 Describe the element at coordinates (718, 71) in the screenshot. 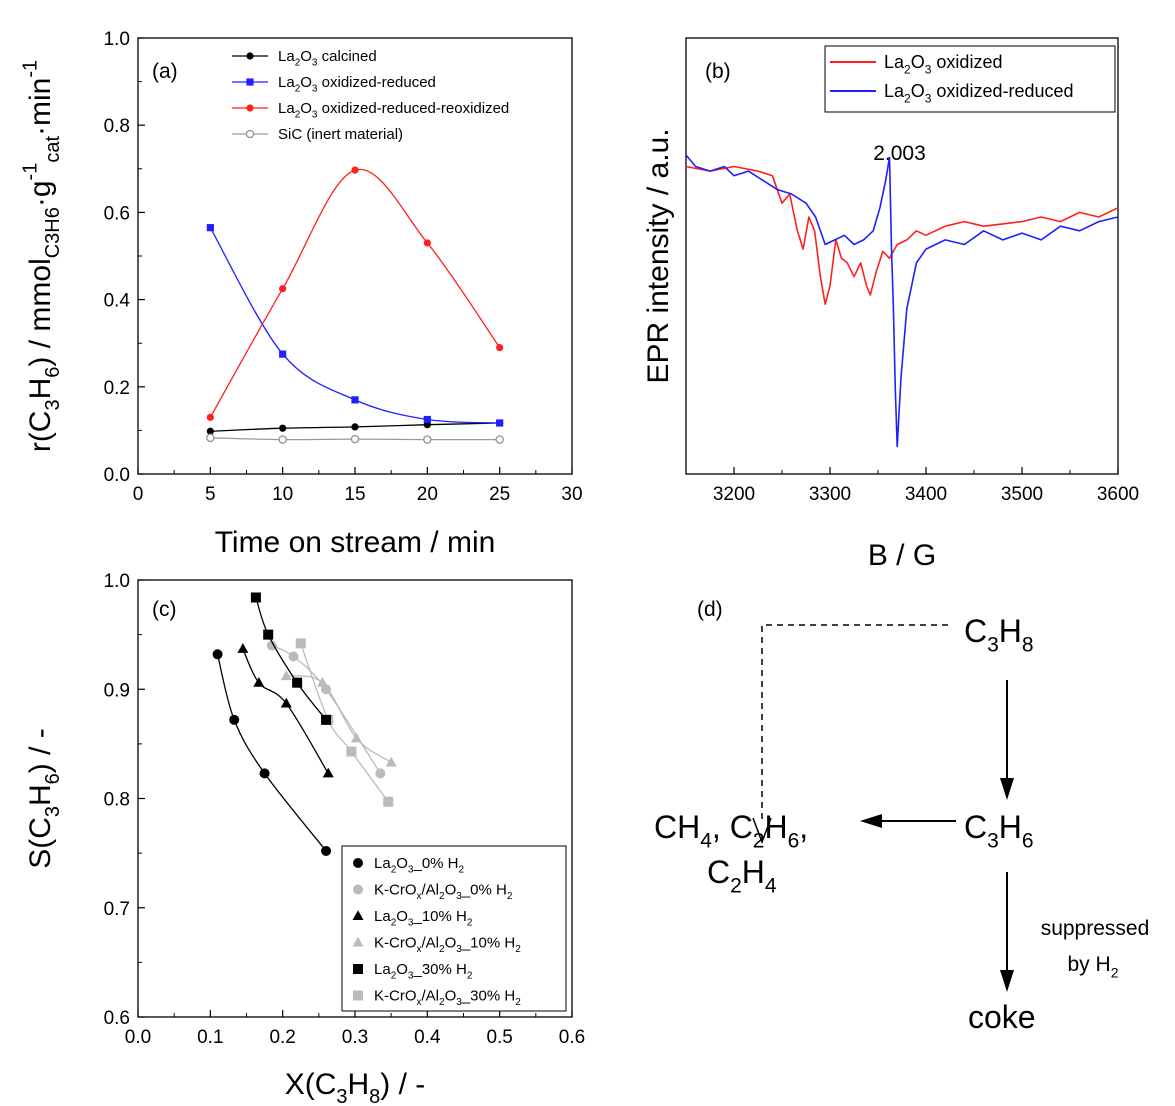

I see `panel-b-label: (b)` at that location.